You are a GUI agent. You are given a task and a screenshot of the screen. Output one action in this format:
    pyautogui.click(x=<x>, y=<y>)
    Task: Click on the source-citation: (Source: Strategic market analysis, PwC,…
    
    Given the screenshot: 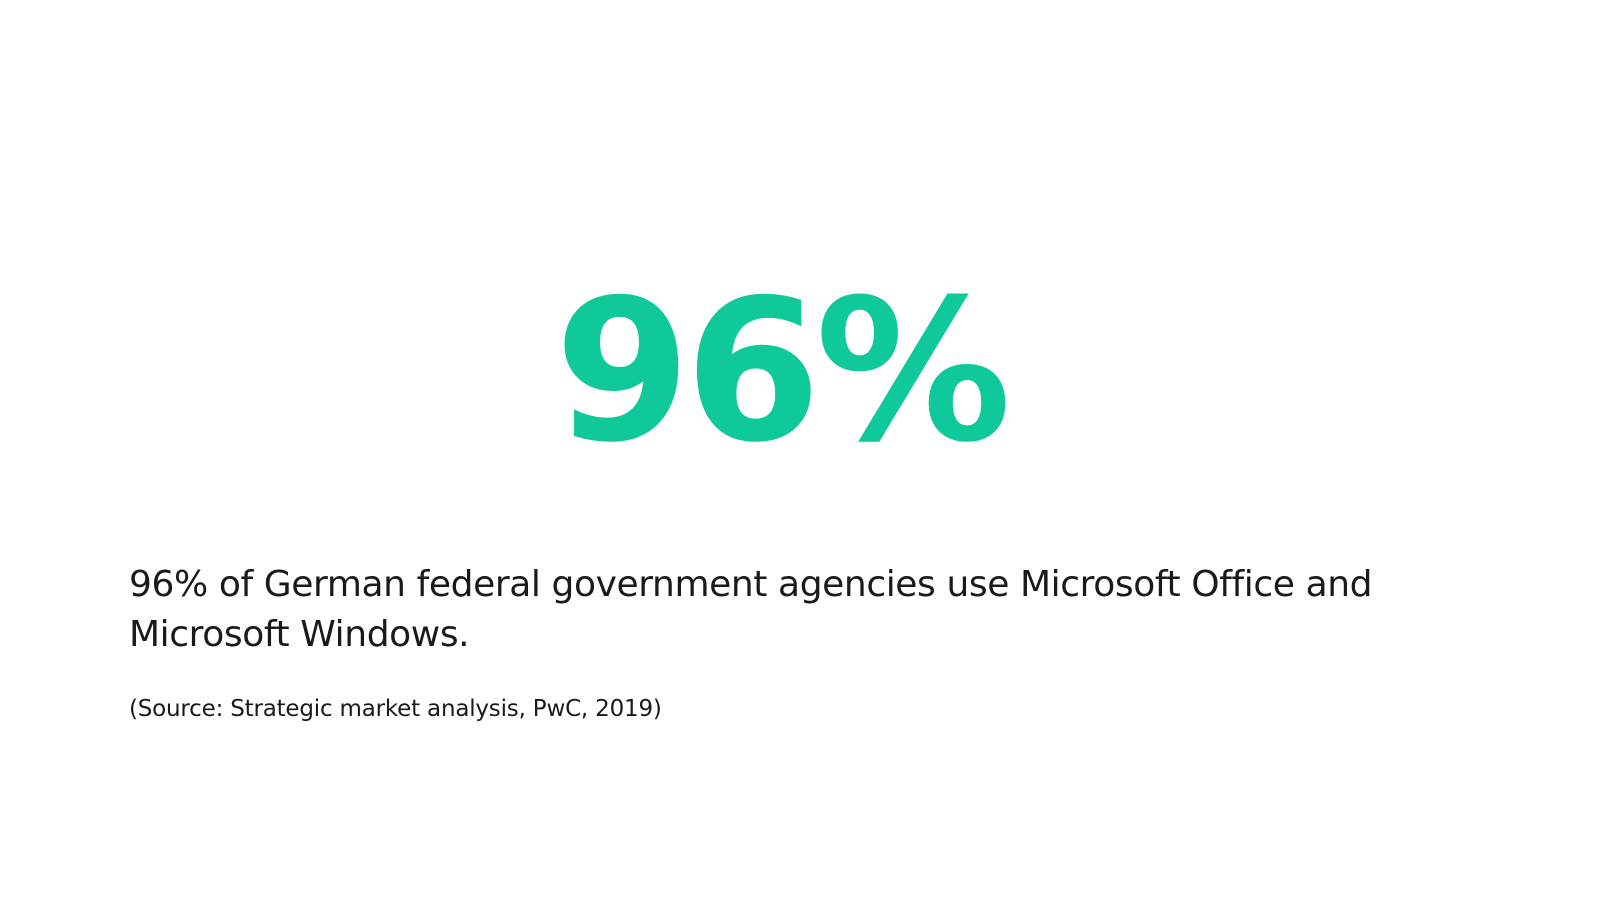 What is the action you would take?
    pyautogui.click(x=395, y=709)
    